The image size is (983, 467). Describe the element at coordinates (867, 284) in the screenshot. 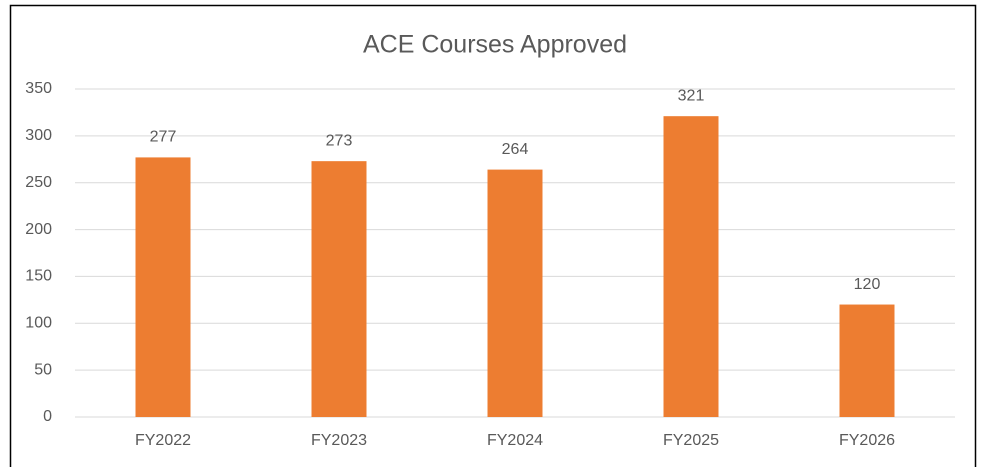

I see `data-label: 120` at that location.